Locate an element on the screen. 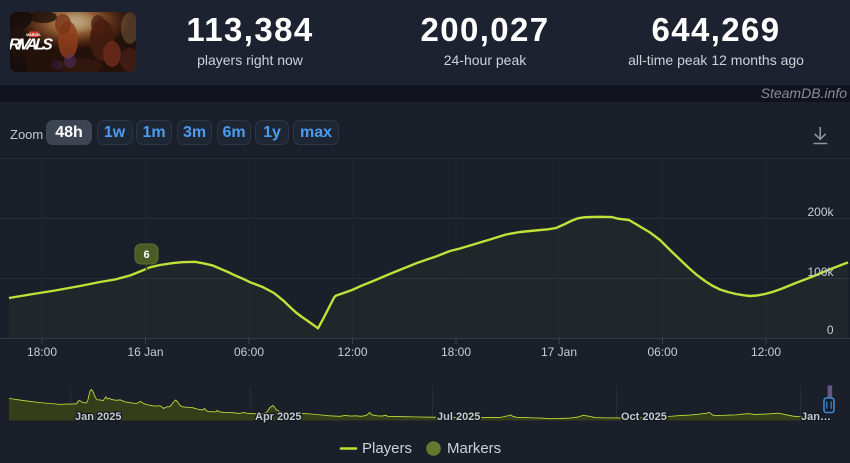  svg-text: Jul 2025 is located at coordinates (458, 417).